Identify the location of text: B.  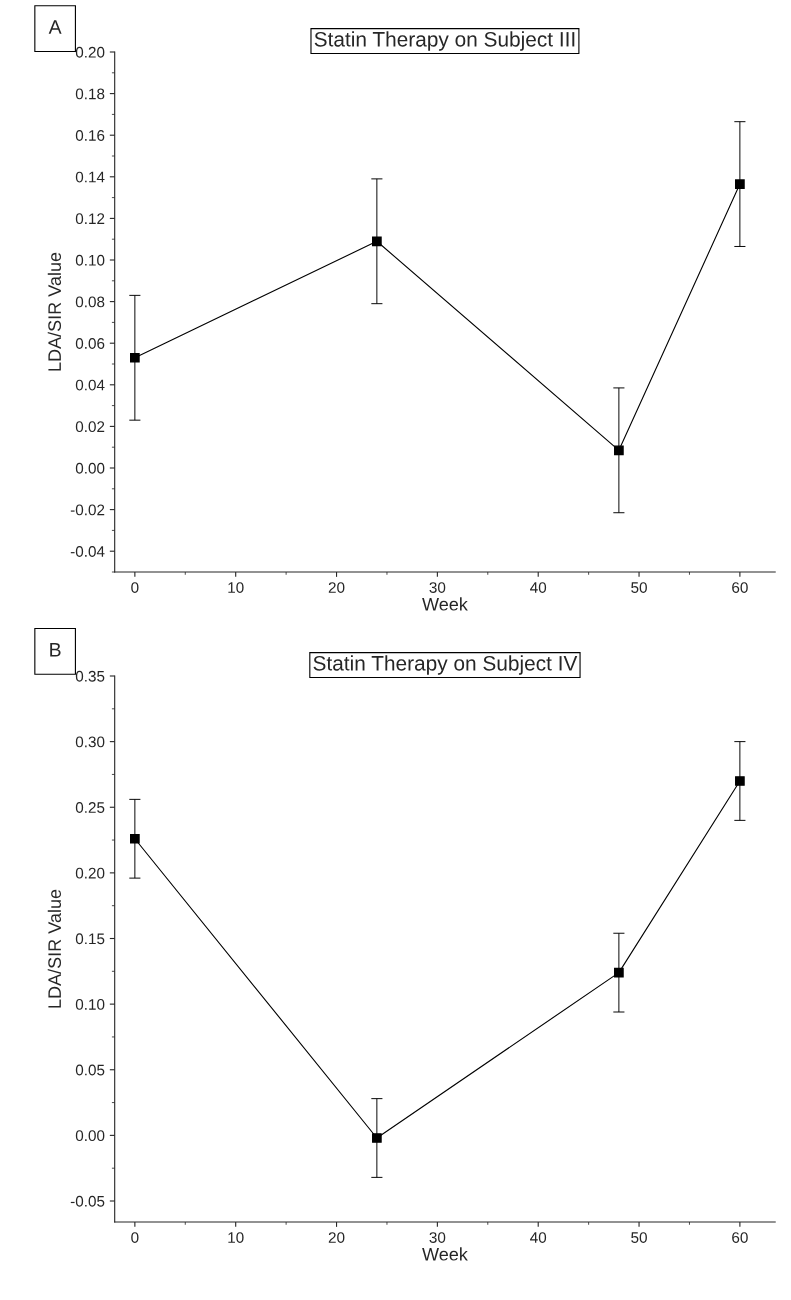
(55, 650).